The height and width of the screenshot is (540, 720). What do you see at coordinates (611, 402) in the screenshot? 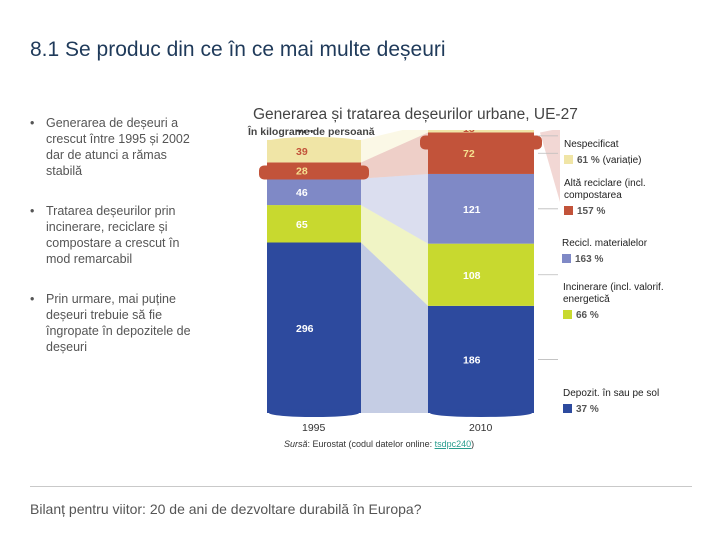
I see `legend-landfill: Depozit. în sau pe sol 37 %` at bounding box center [611, 402].